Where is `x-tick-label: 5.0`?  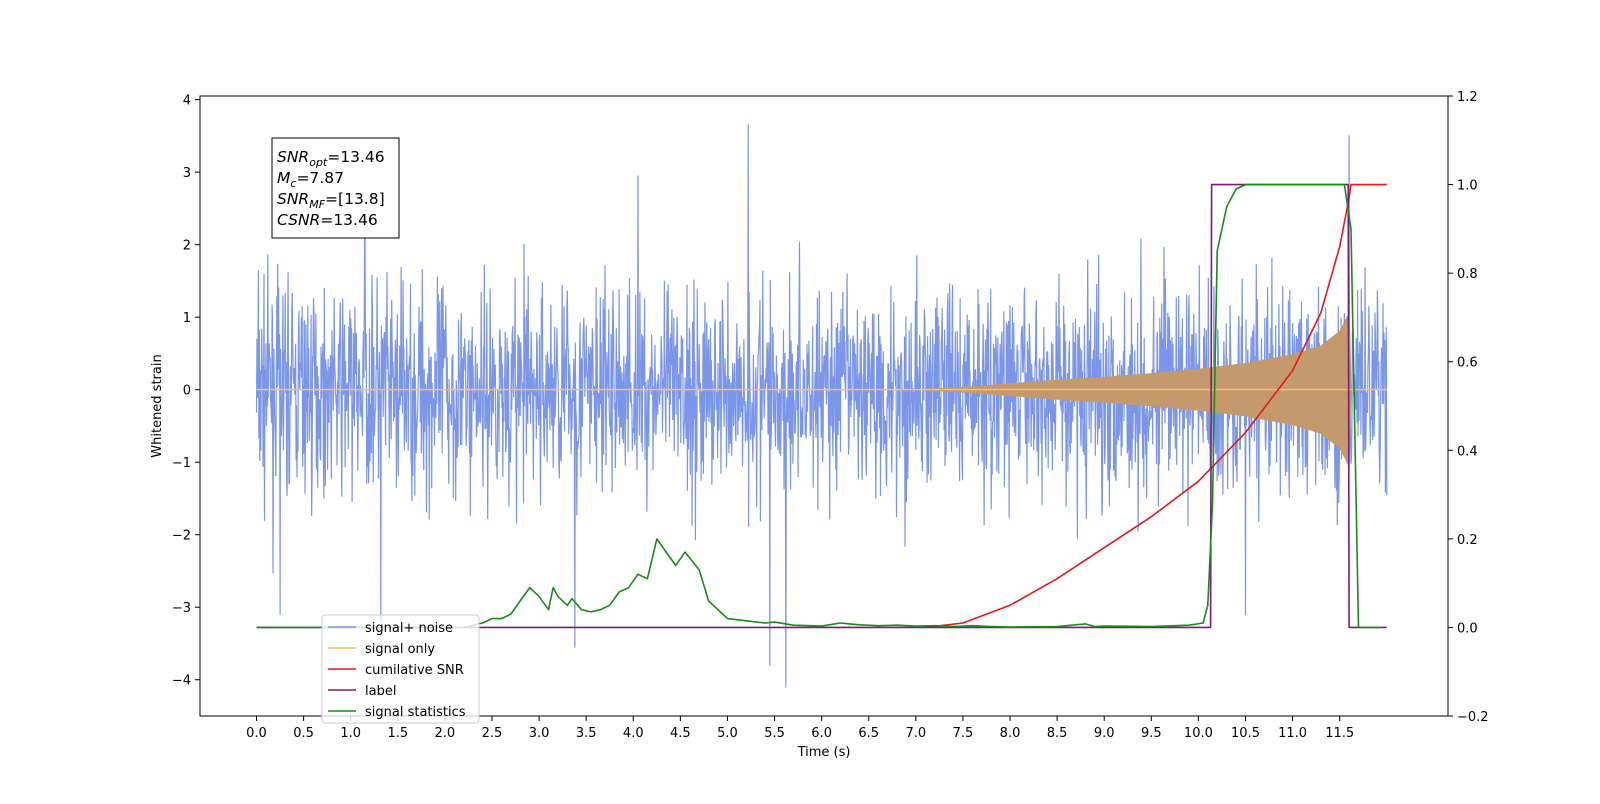 x-tick-label: 5.0 is located at coordinates (727, 733).